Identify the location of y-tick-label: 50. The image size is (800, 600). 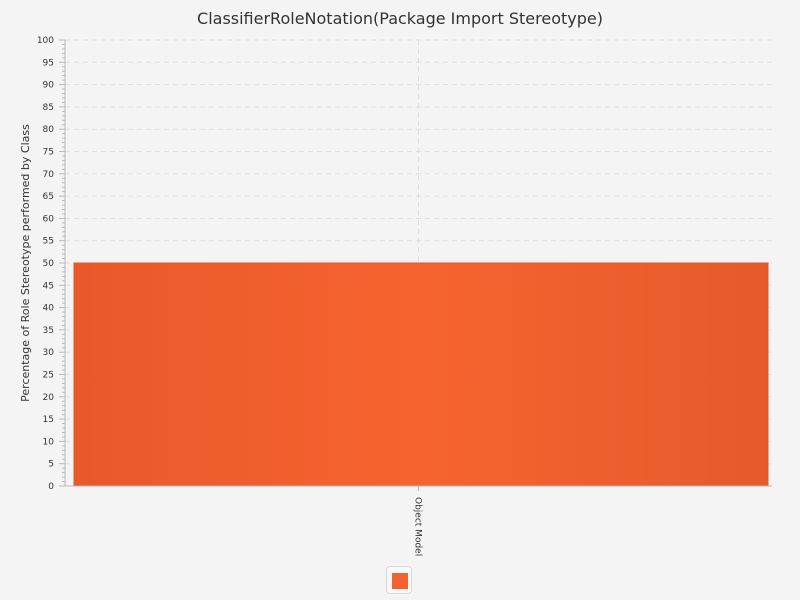
(49, 264).